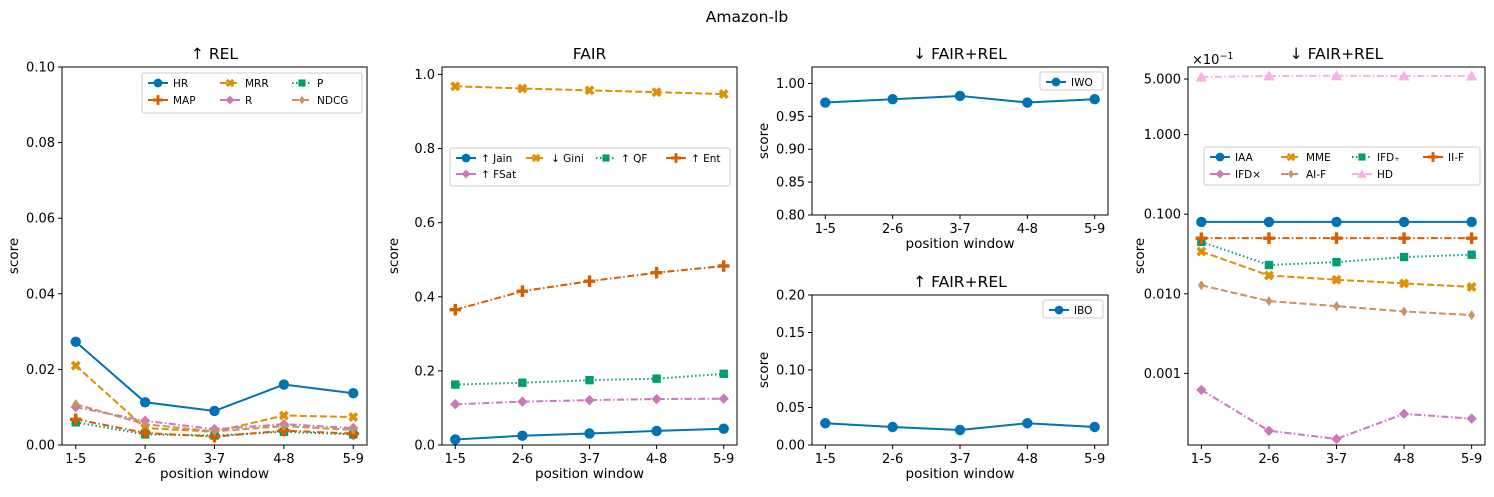 The image size is (1494, 497). Describe the element at coordinates (790, 84) in the screenshot. I see `y-tick-label: 1.00` at that location.